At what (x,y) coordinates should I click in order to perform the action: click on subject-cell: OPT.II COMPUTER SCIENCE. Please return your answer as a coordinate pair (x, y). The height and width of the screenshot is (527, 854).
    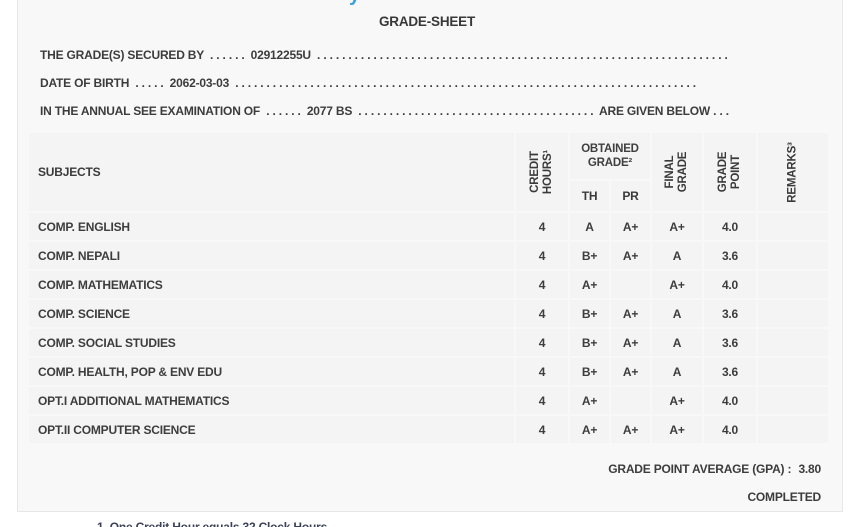
    Looking at the image, I should click on (271, 429).